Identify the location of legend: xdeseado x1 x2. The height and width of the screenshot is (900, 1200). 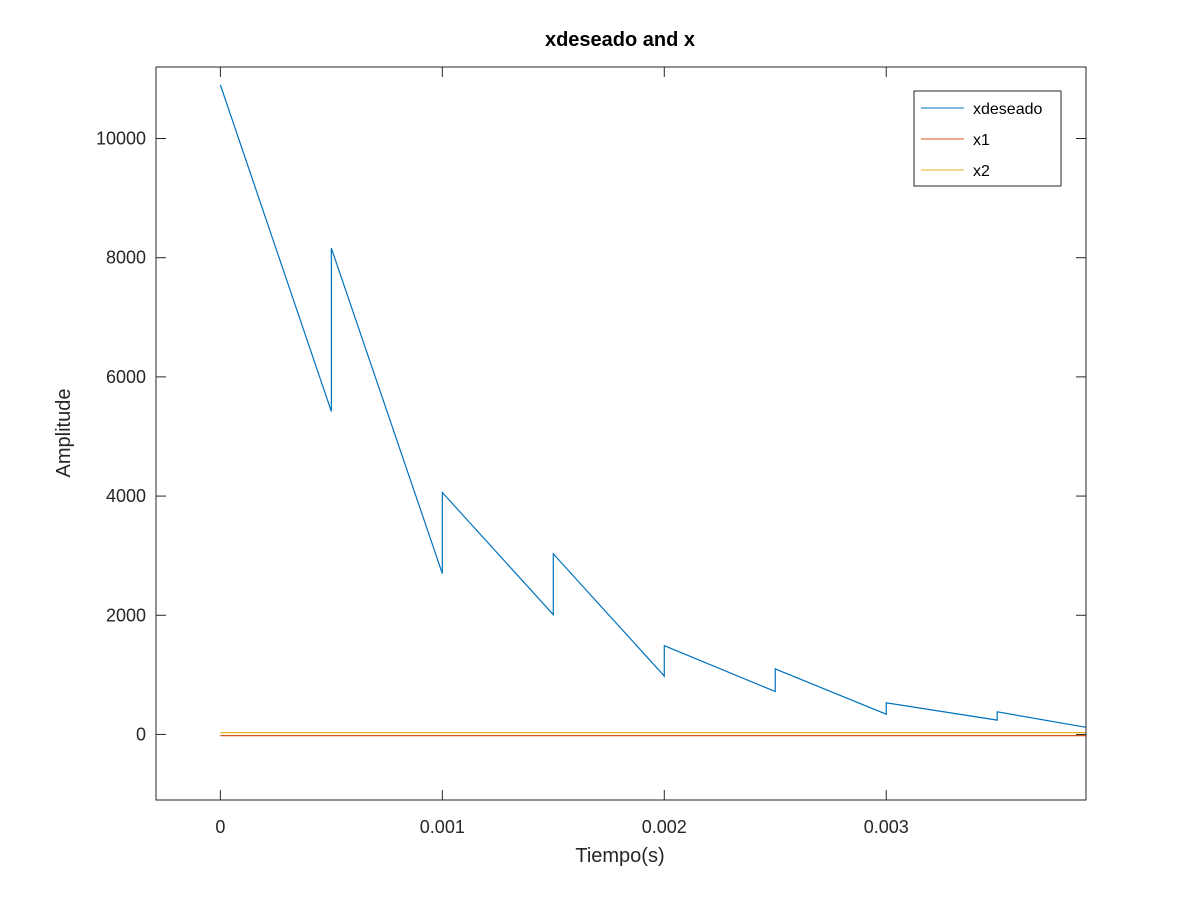
(987, 138).